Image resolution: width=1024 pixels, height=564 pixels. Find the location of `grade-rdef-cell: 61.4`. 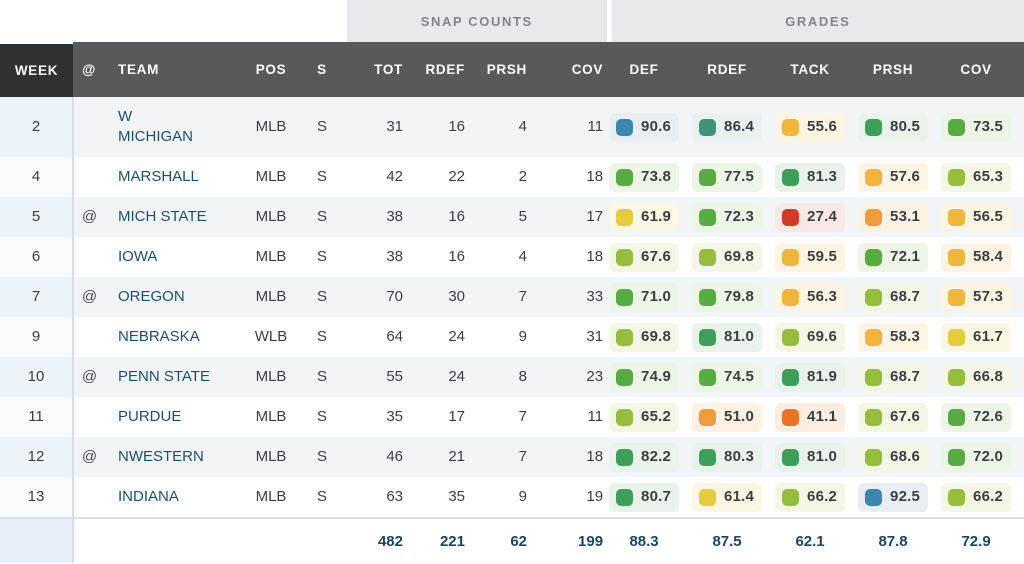

grade-rdef-cell: 61.4 is located at coordinates (733, 497).